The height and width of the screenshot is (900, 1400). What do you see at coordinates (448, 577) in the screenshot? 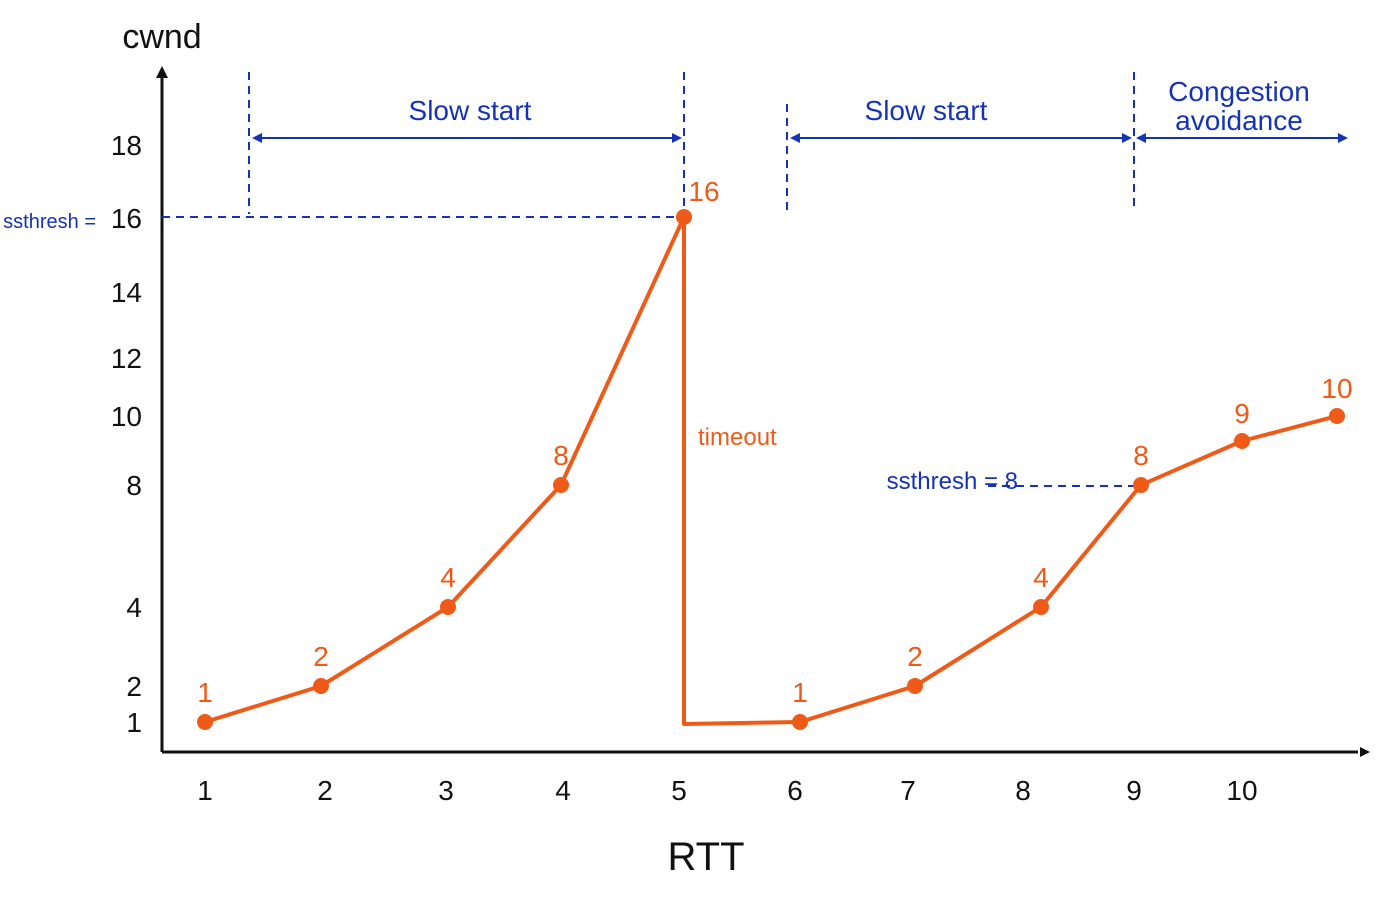
I see `cwnd-point-label-3: 4` at bounding box center [448, 577].